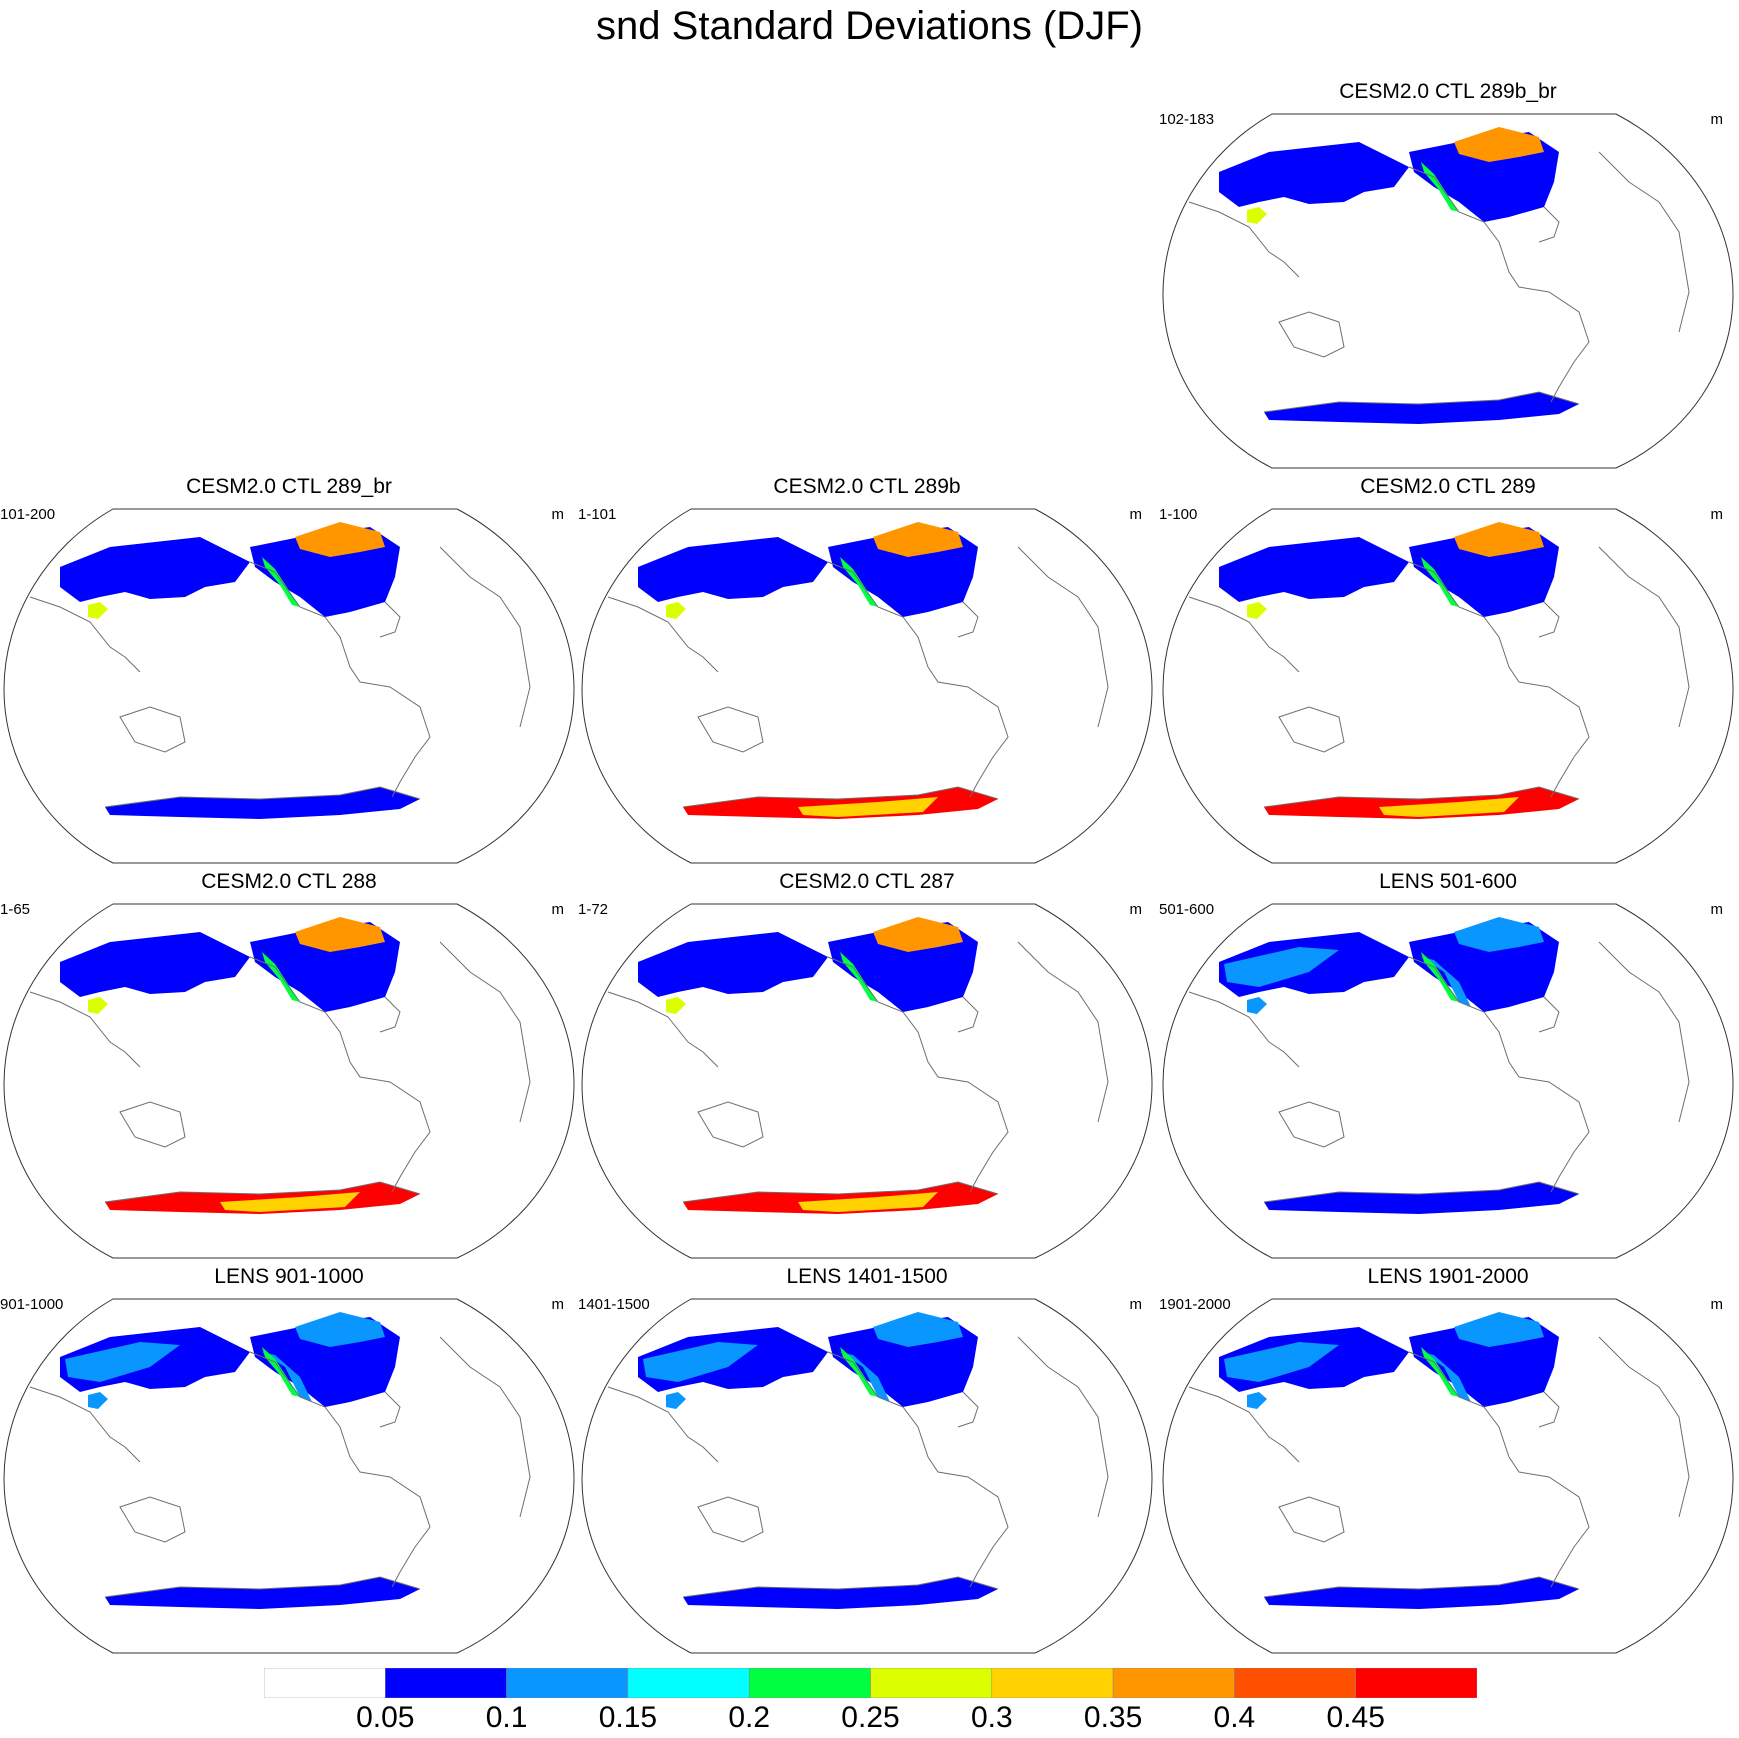 This screenshot has width=1739, height=1738. I want to click on colorbar-label: 0.15, so click(628, 1717).